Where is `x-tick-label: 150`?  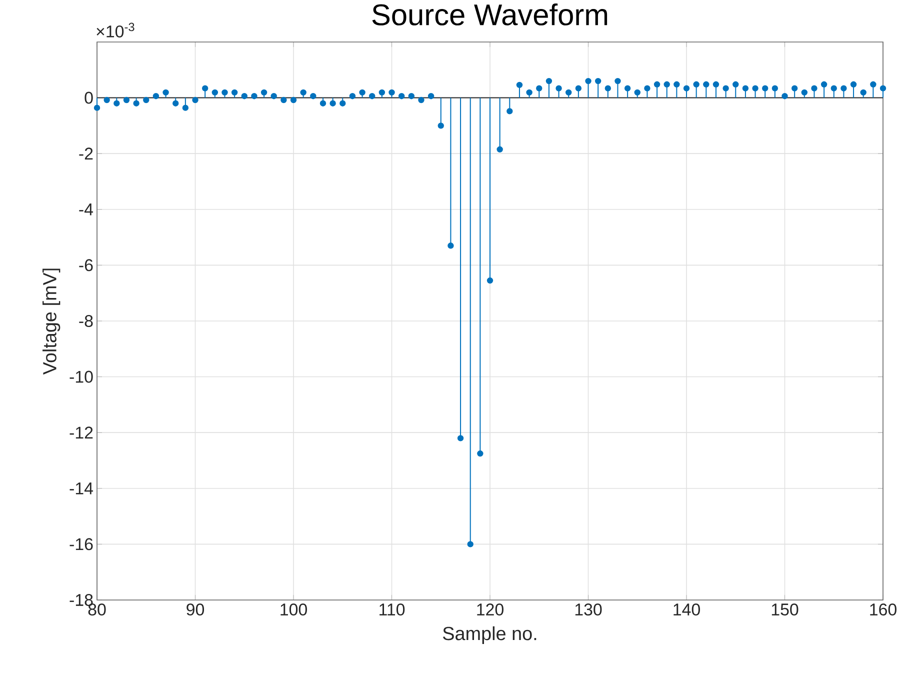 x-tick-label: 150 is located at coordinates (785, 610).